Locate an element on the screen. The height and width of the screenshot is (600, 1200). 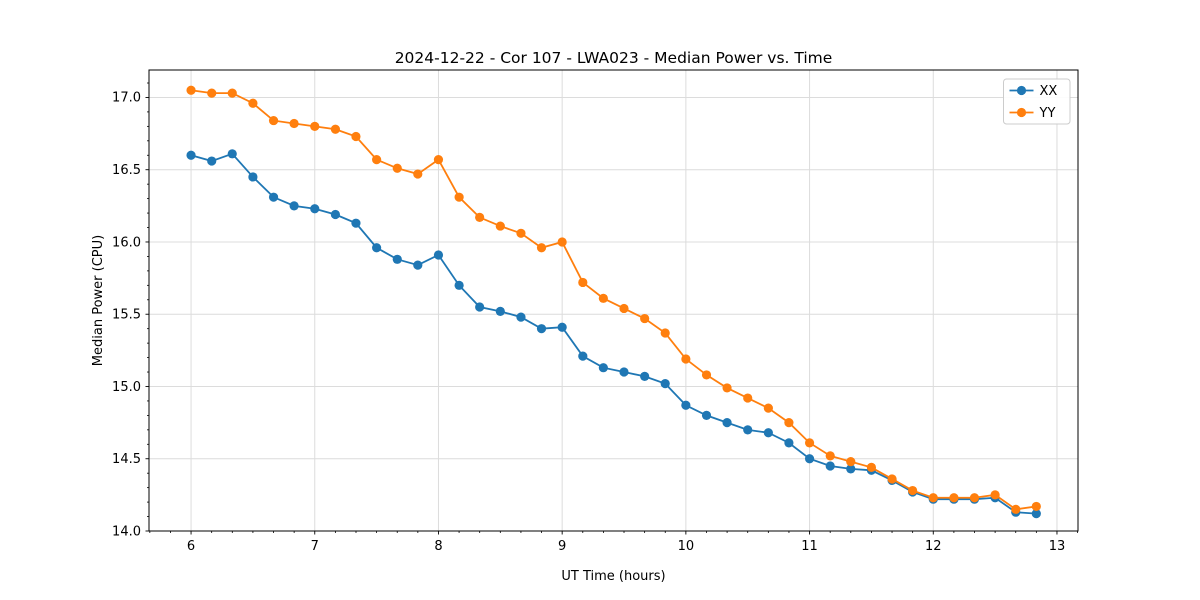
x-tick-label: 11 is located at coordinates (809, 546).